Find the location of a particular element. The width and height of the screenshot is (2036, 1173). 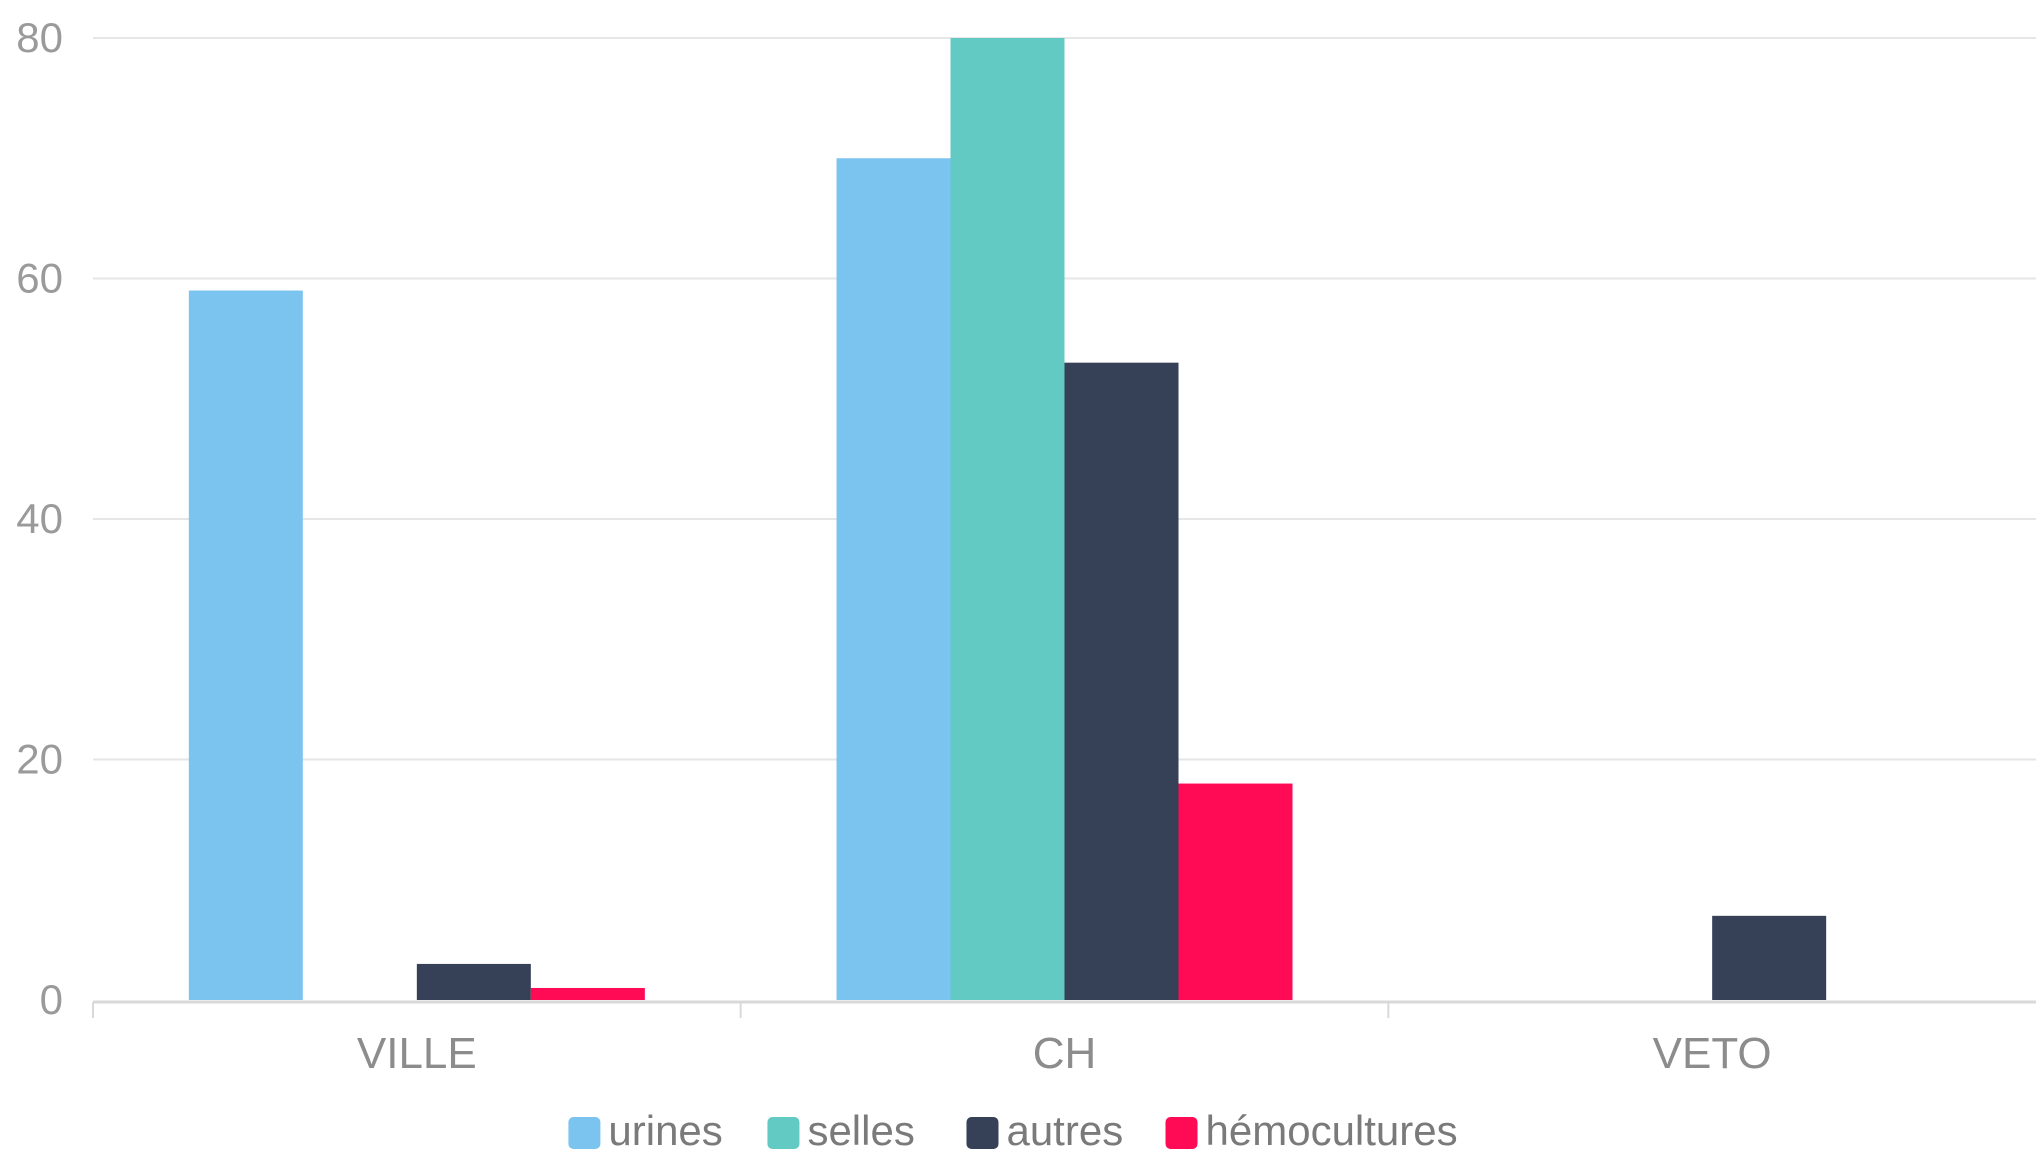

x-tick-label: VILLE is located at coordinates (417, 1053).